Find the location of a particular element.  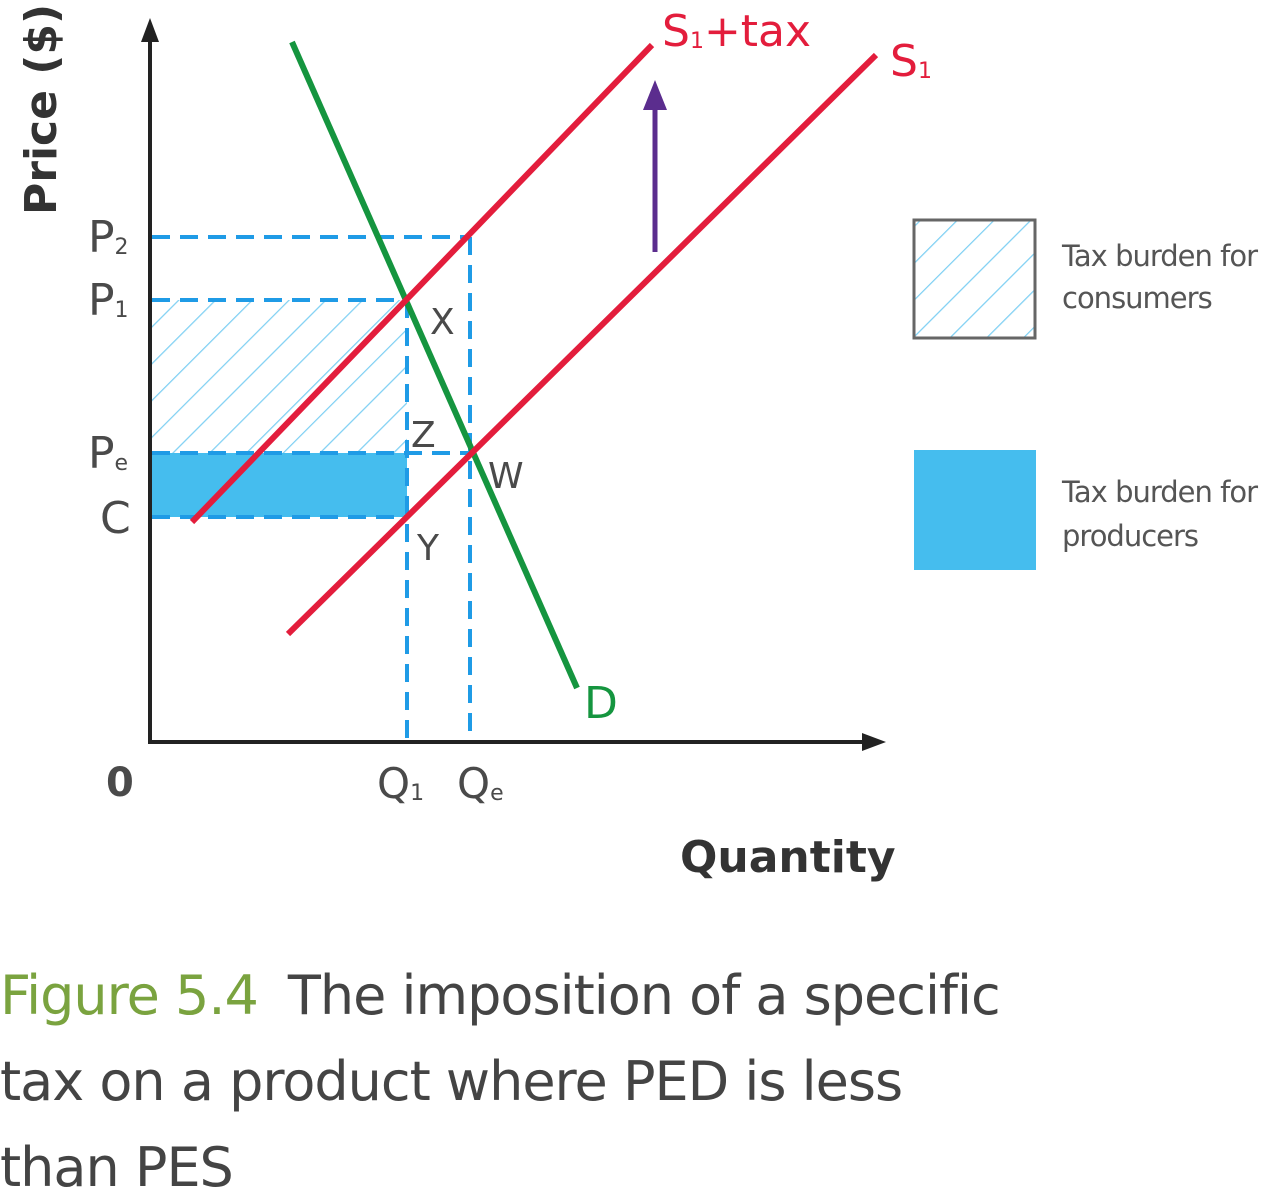

label-c: C is located at coordinates (115, 518).